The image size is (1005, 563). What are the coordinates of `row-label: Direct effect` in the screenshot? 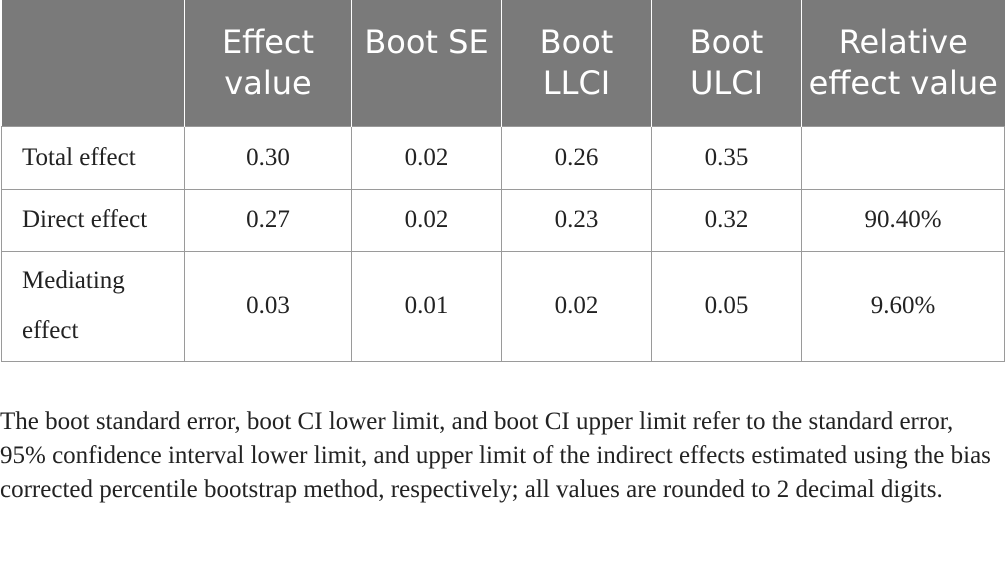 It's located at (93, 220).